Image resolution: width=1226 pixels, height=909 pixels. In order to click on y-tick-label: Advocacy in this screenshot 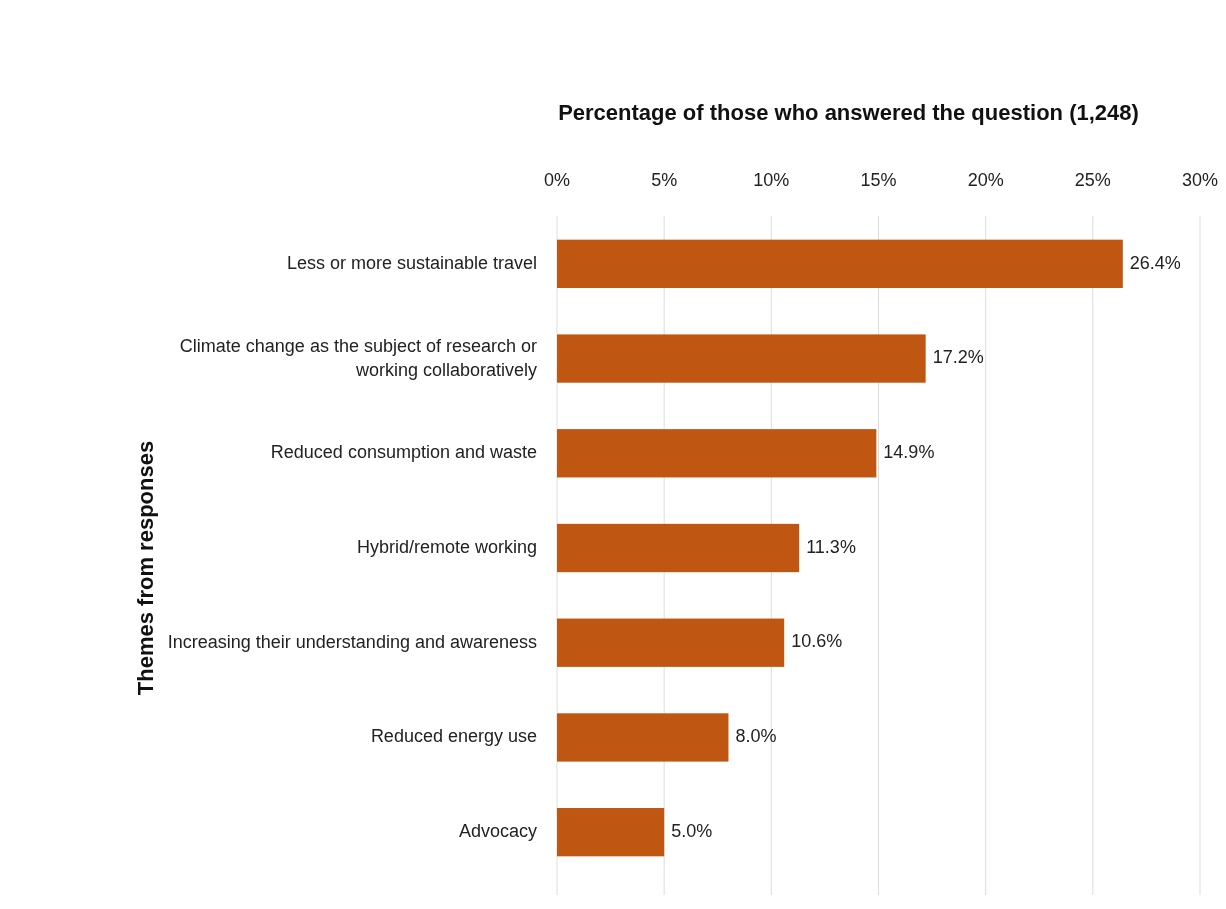, I will do `click(497, 830)`.